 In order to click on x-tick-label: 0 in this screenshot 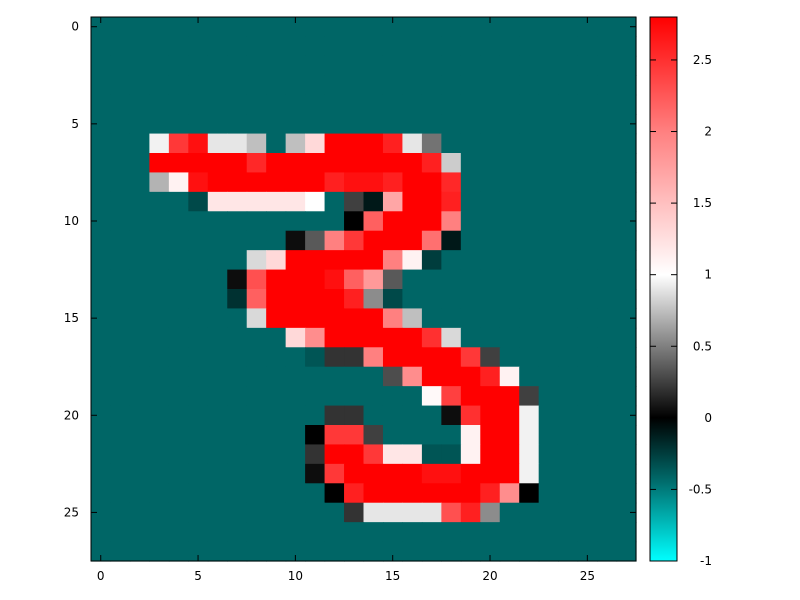, I will do `click(101, 576)`.